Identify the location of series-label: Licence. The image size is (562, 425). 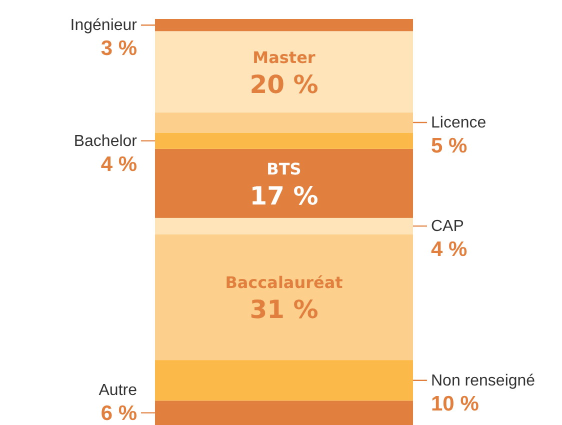
(458, 123).